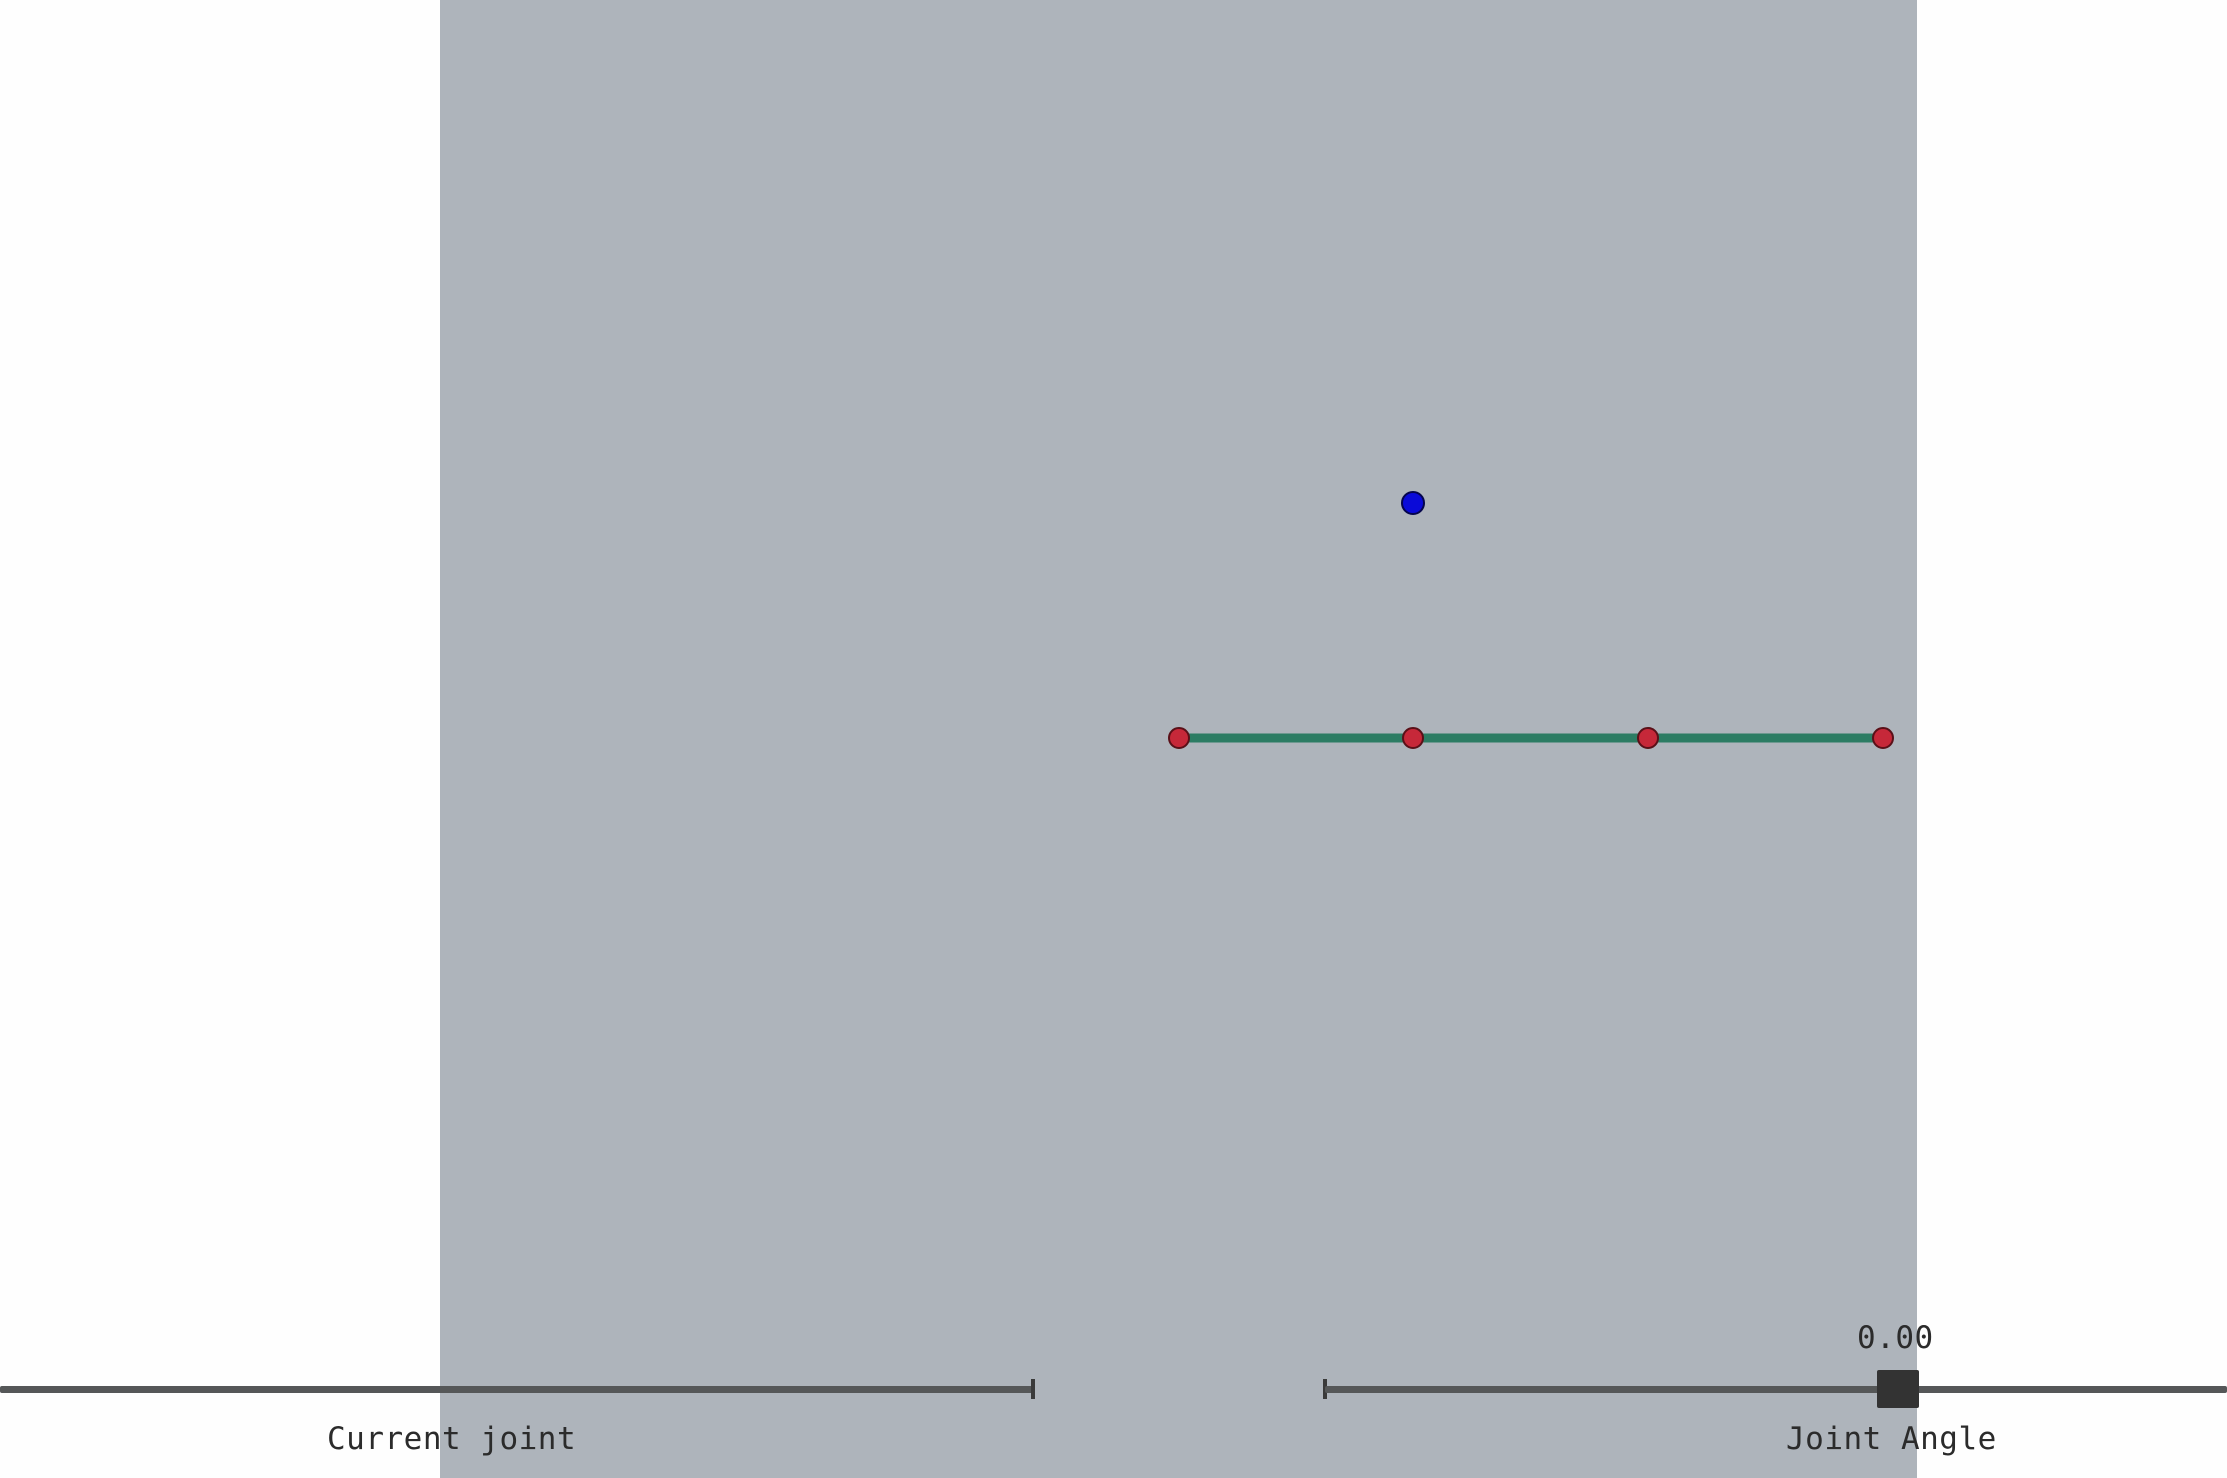  Describe the element at coordinates (1776, 1389) in the screenshot. I see `joint-angle-slider-track` at that location.